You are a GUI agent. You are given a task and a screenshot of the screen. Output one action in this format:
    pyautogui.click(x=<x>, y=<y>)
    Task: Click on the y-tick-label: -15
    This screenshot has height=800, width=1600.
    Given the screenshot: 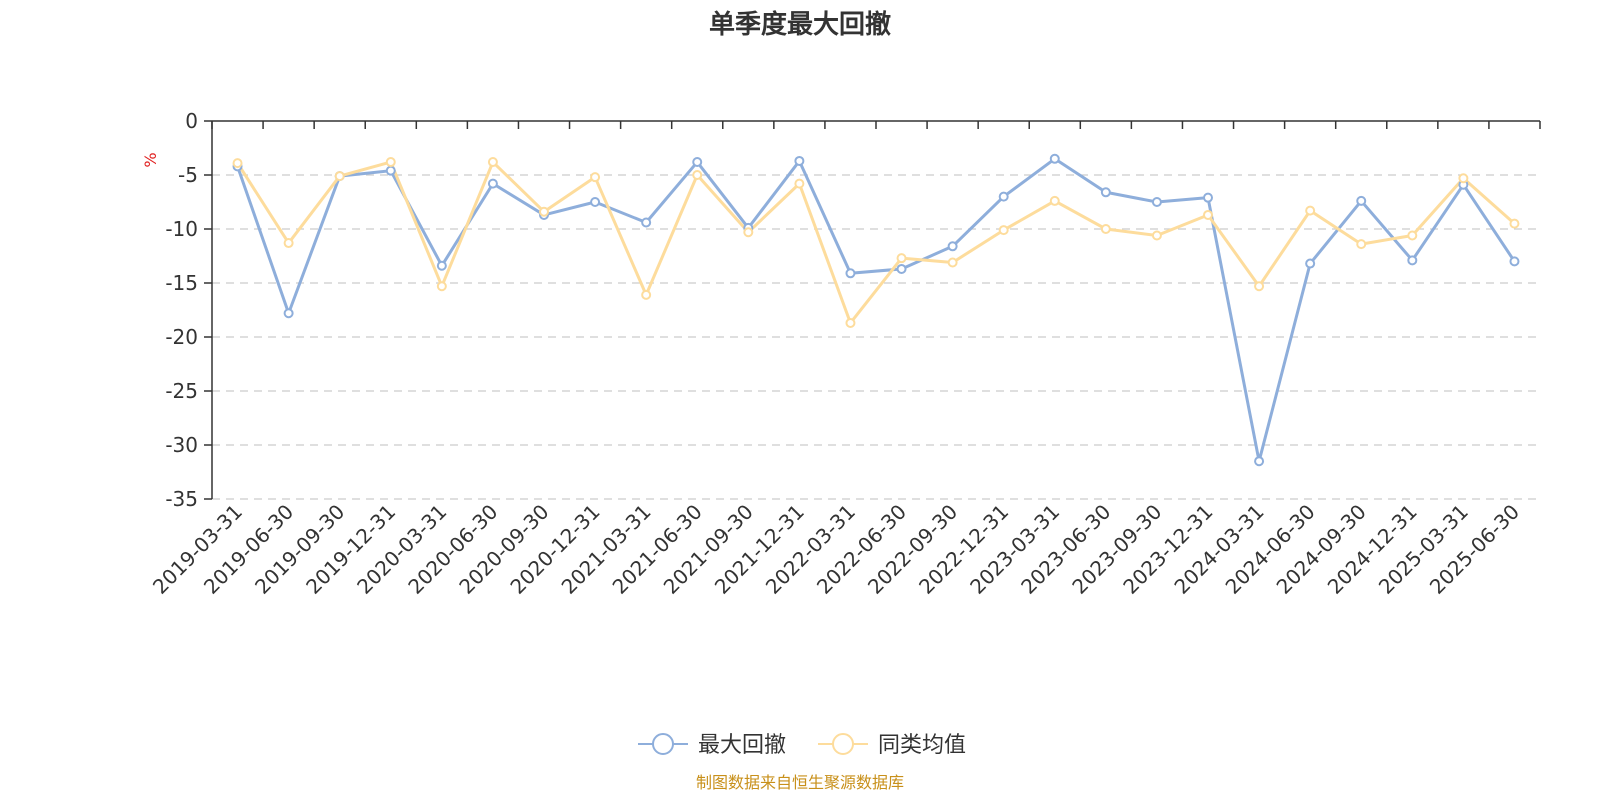 What is the action you would take?
    pyautogui.click(x=181, y=283)
    